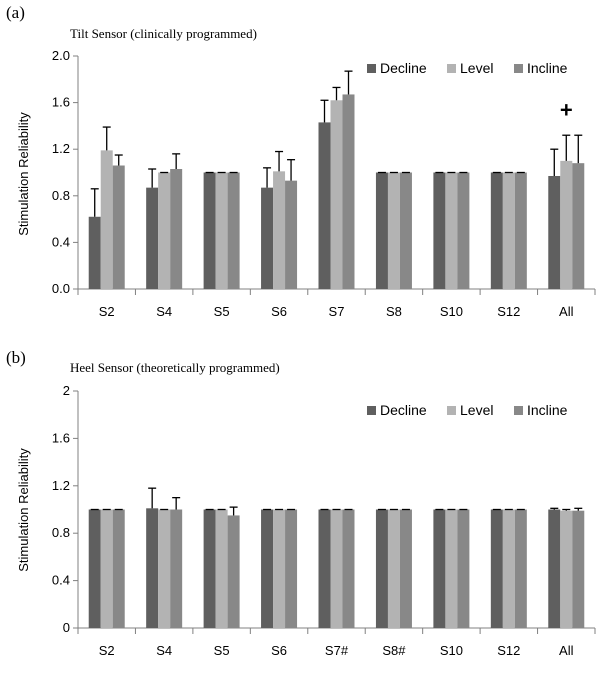  I want to click on panel-b-label: (b), so click(16, 357).